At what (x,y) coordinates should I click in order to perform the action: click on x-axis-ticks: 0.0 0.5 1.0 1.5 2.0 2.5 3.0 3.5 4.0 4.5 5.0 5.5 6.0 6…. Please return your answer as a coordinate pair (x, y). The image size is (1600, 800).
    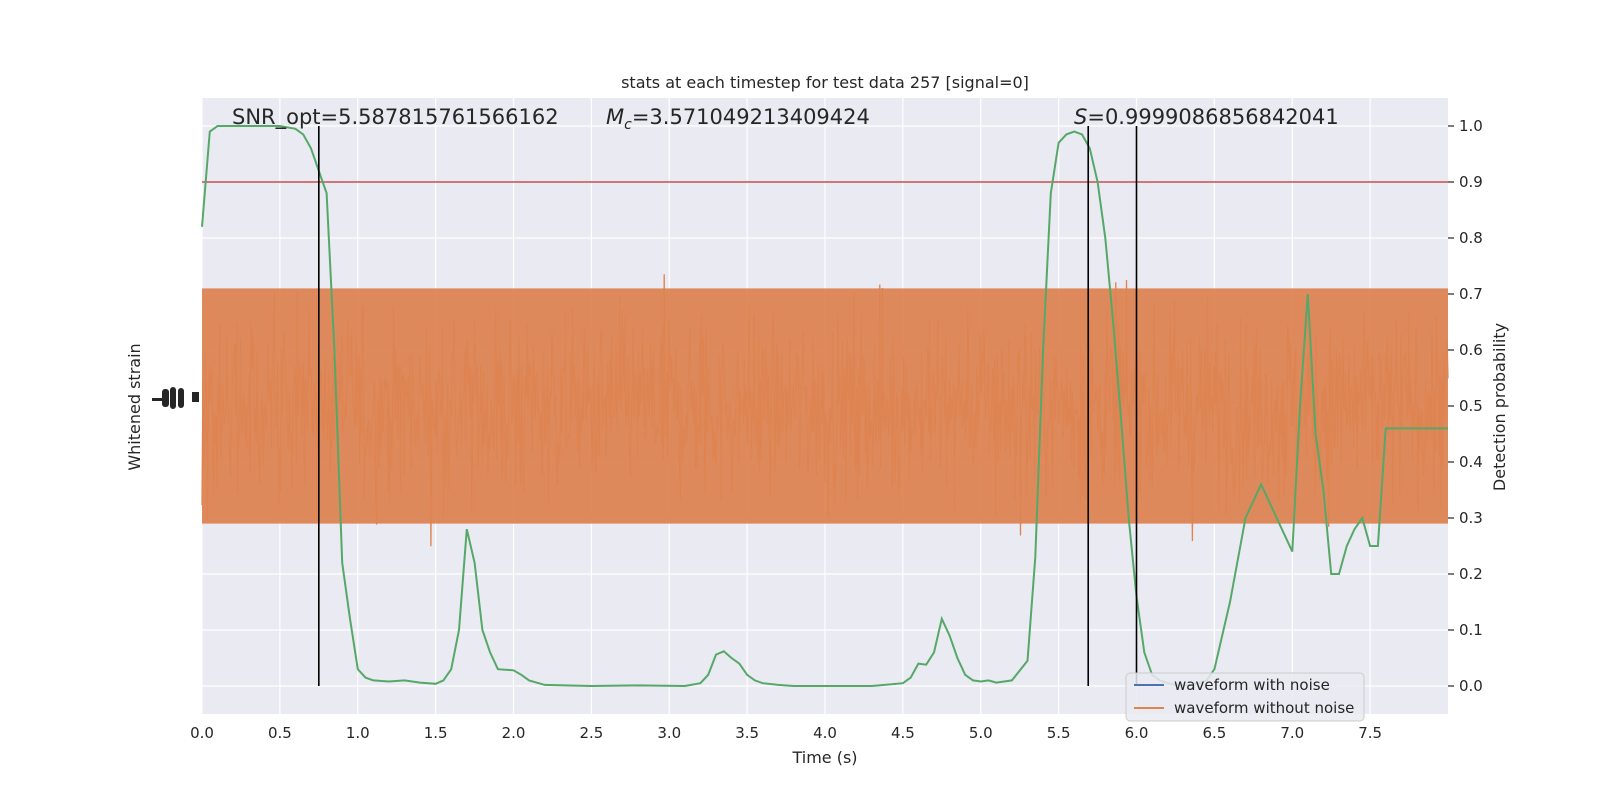
    Looking at the image, I should click on (786, 733).